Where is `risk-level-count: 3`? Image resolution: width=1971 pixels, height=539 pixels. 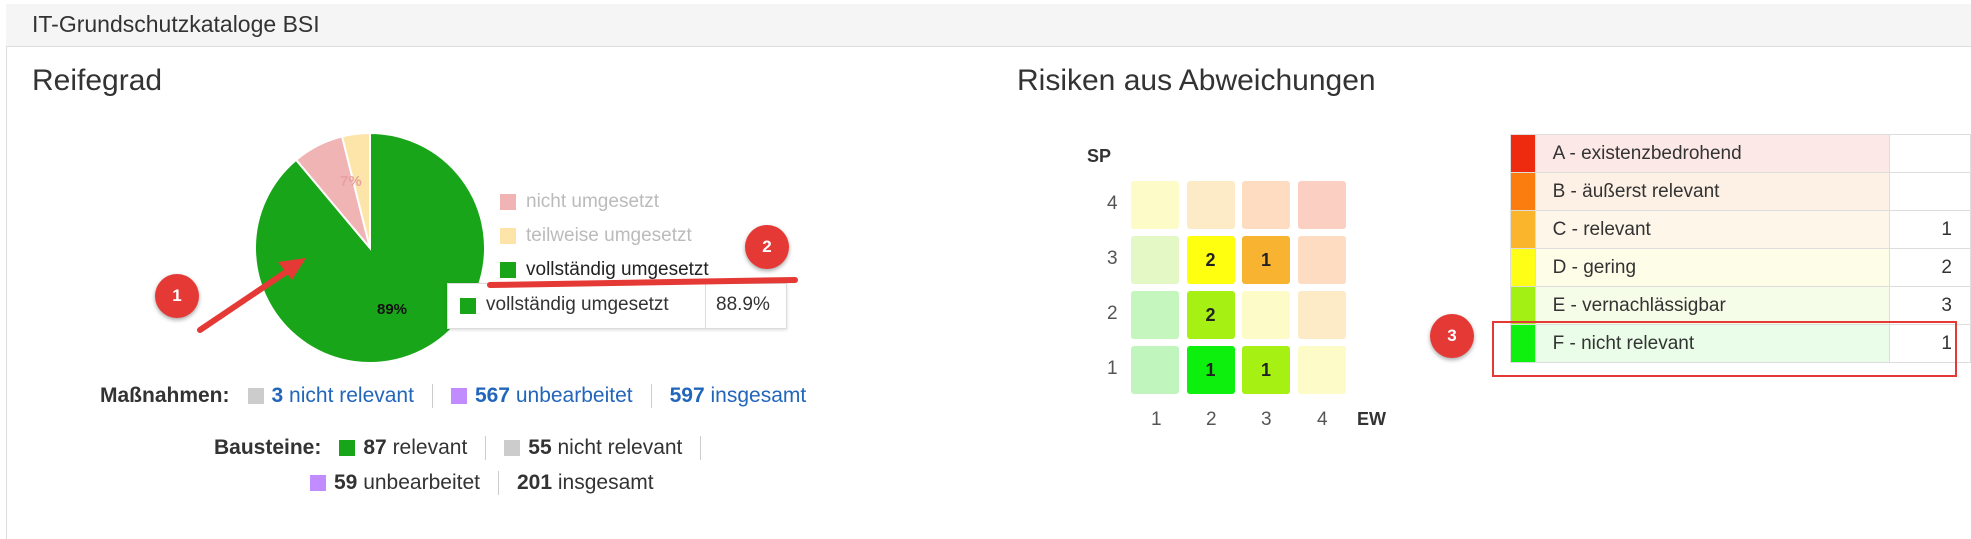
risk-level-count: 3 is located at coordinates (1929, 305).